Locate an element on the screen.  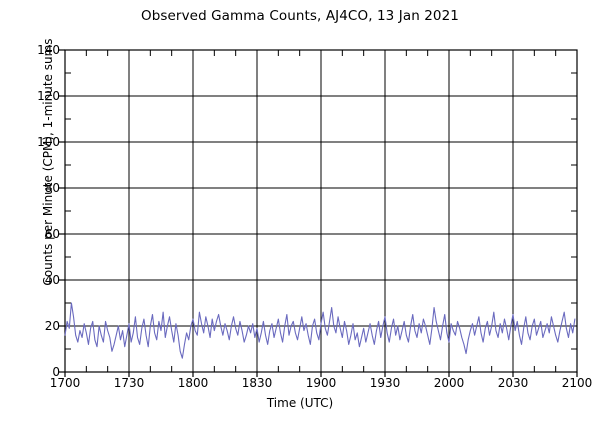
y-tick-label: 0 is located at coordinates (56, 372).